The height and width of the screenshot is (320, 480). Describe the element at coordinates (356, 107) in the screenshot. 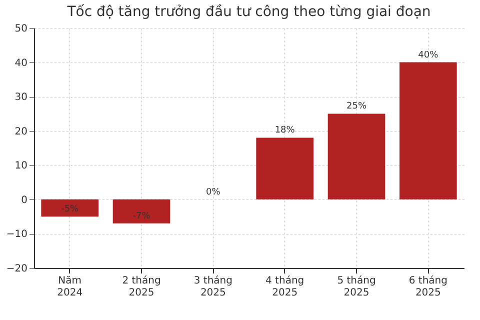

I see `data-label: 25%` at that location.